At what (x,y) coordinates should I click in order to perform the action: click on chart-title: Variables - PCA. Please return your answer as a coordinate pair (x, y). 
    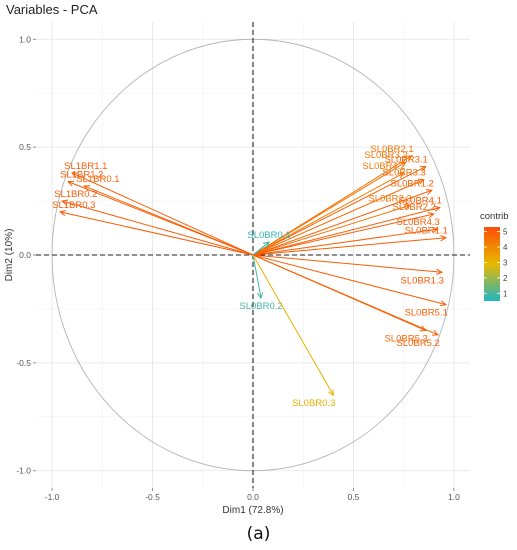
    Looking at the image, I should click on (52, 9).